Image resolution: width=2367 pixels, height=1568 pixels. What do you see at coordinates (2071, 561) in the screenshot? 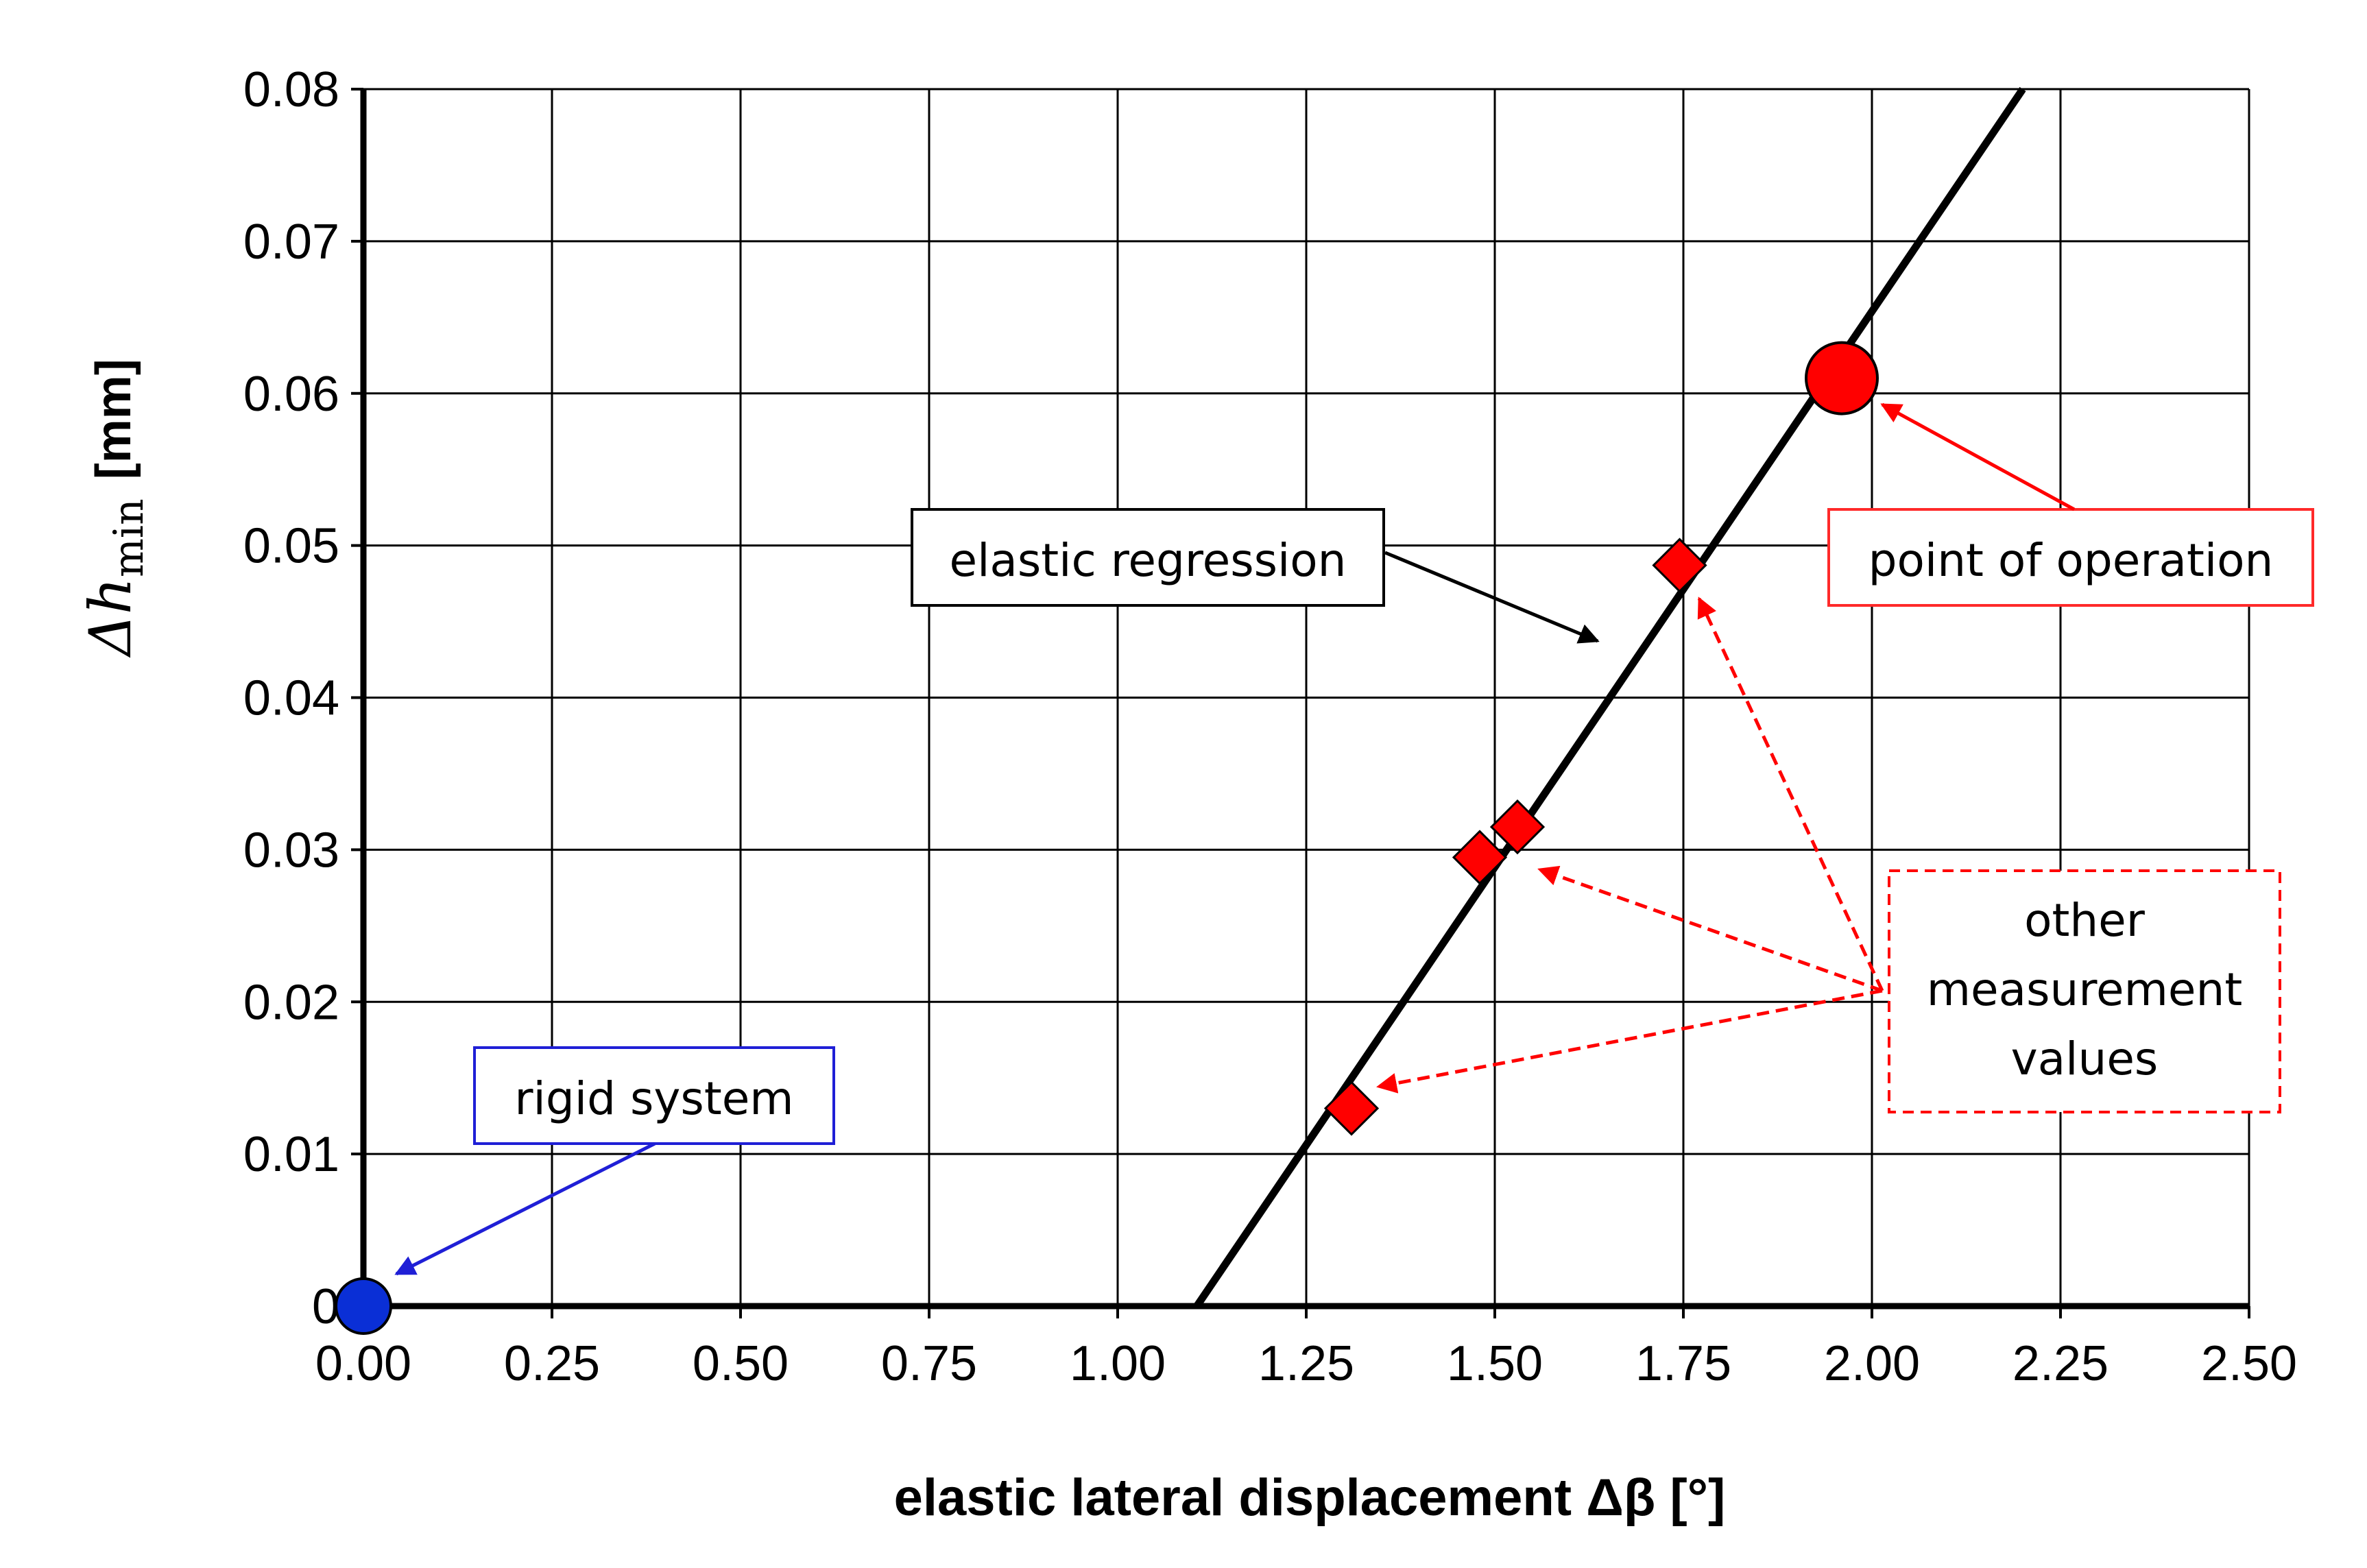
I see `operation-label: point of operation` at bounding box center [2071, 561].